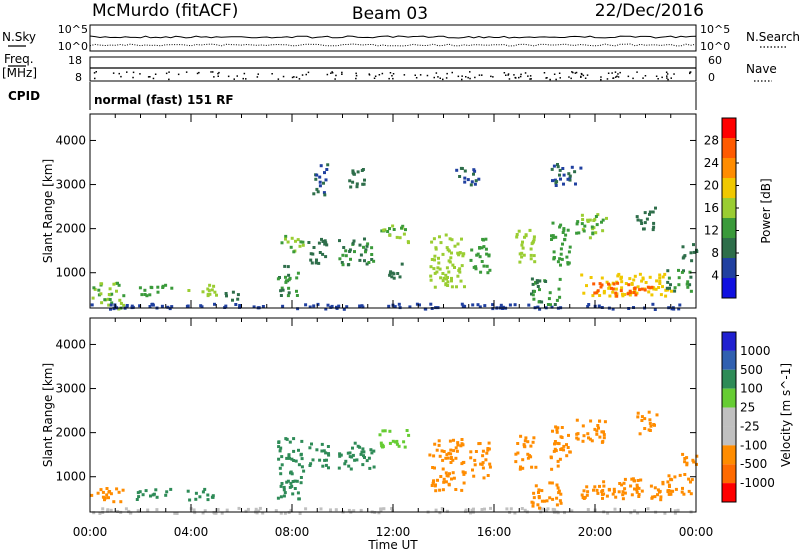  I want to click on velocity-colorbar-tick-label: -500, so click(753, 464).